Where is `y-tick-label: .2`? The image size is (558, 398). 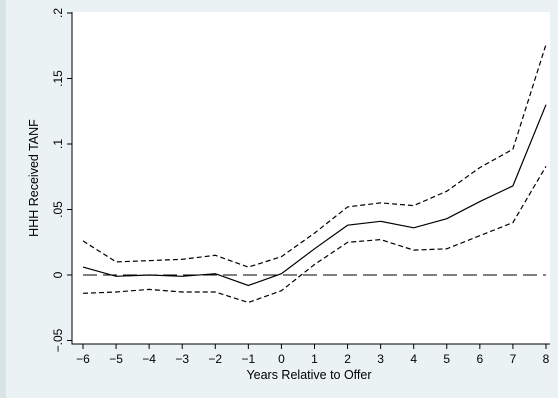 y-tick-label: .2 is located at coordinates (58, 13).